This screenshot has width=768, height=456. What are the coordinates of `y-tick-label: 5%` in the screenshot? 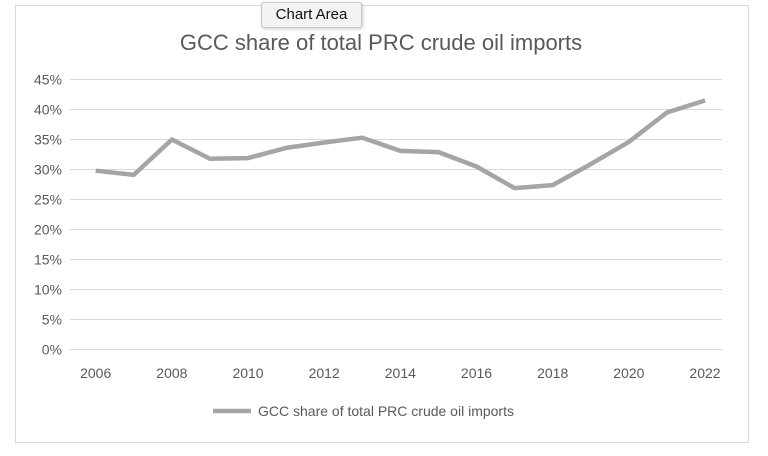 It's located at (52, 320).